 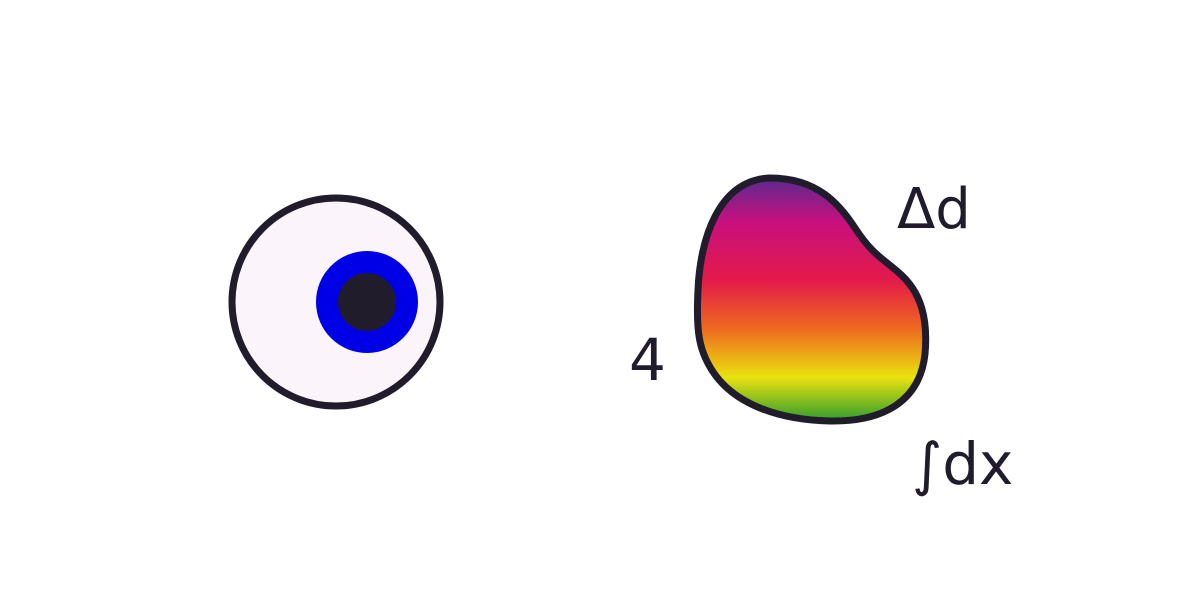 I want to click on label-integral-dx: ∫dx, so click(x=962, y=464).